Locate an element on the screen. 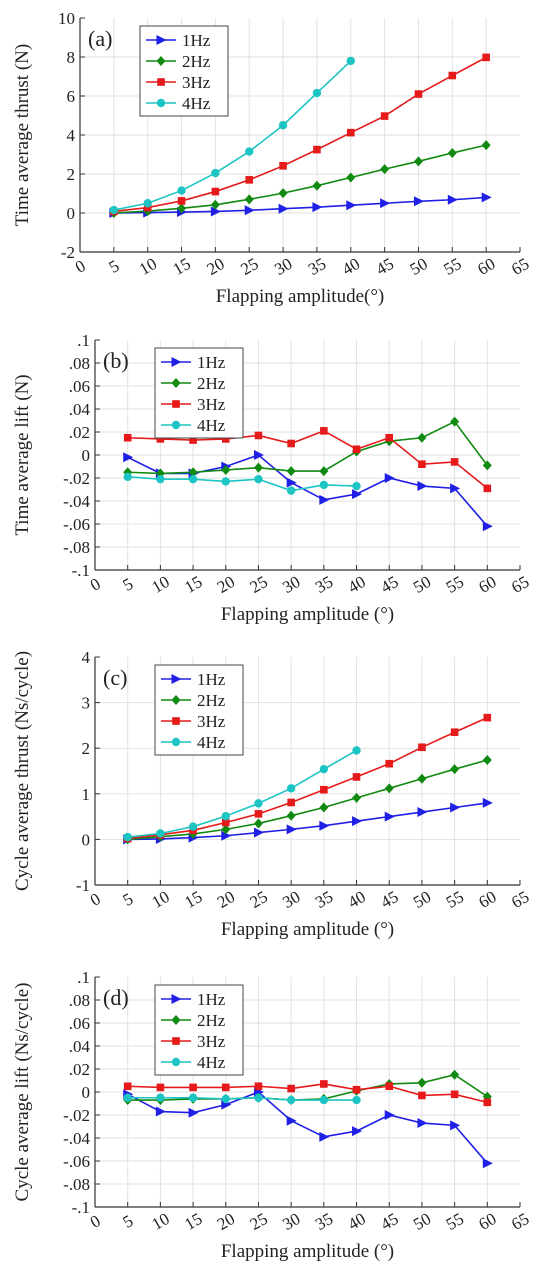 The width and height of the screenshot is (550, 1283). x-tick-label: 50 is located at coordinates (422, 899).